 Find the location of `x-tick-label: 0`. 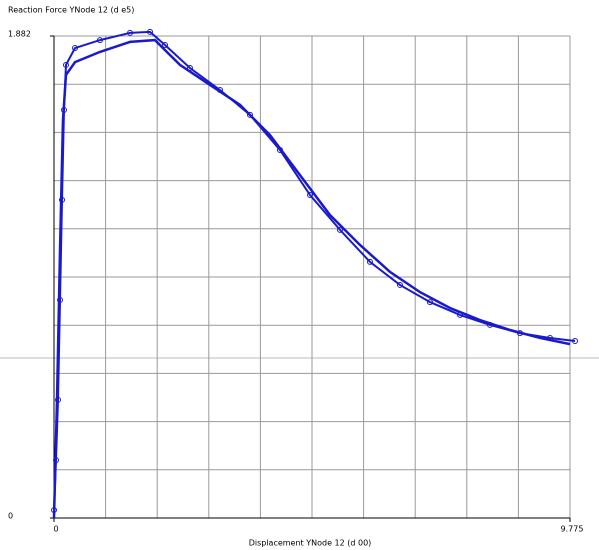

x-tick-label: 0 is located at coordinates (55, 529).